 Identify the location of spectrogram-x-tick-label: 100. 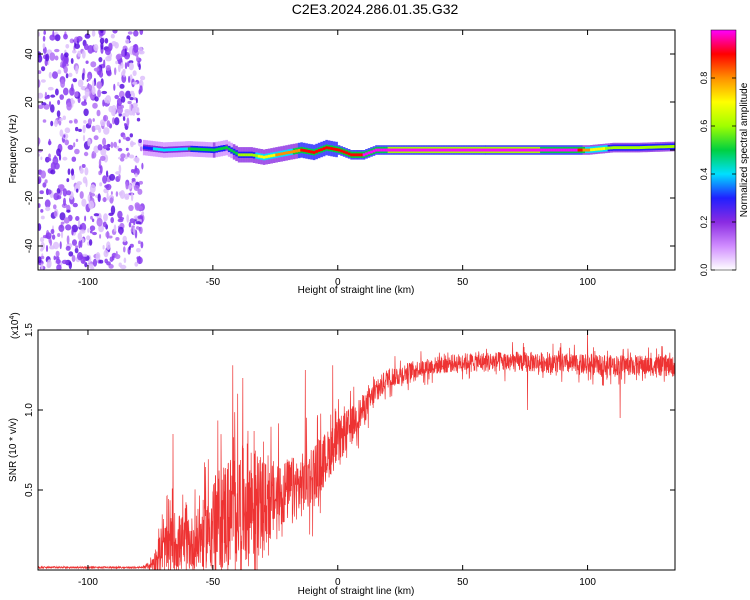
(587, 282).